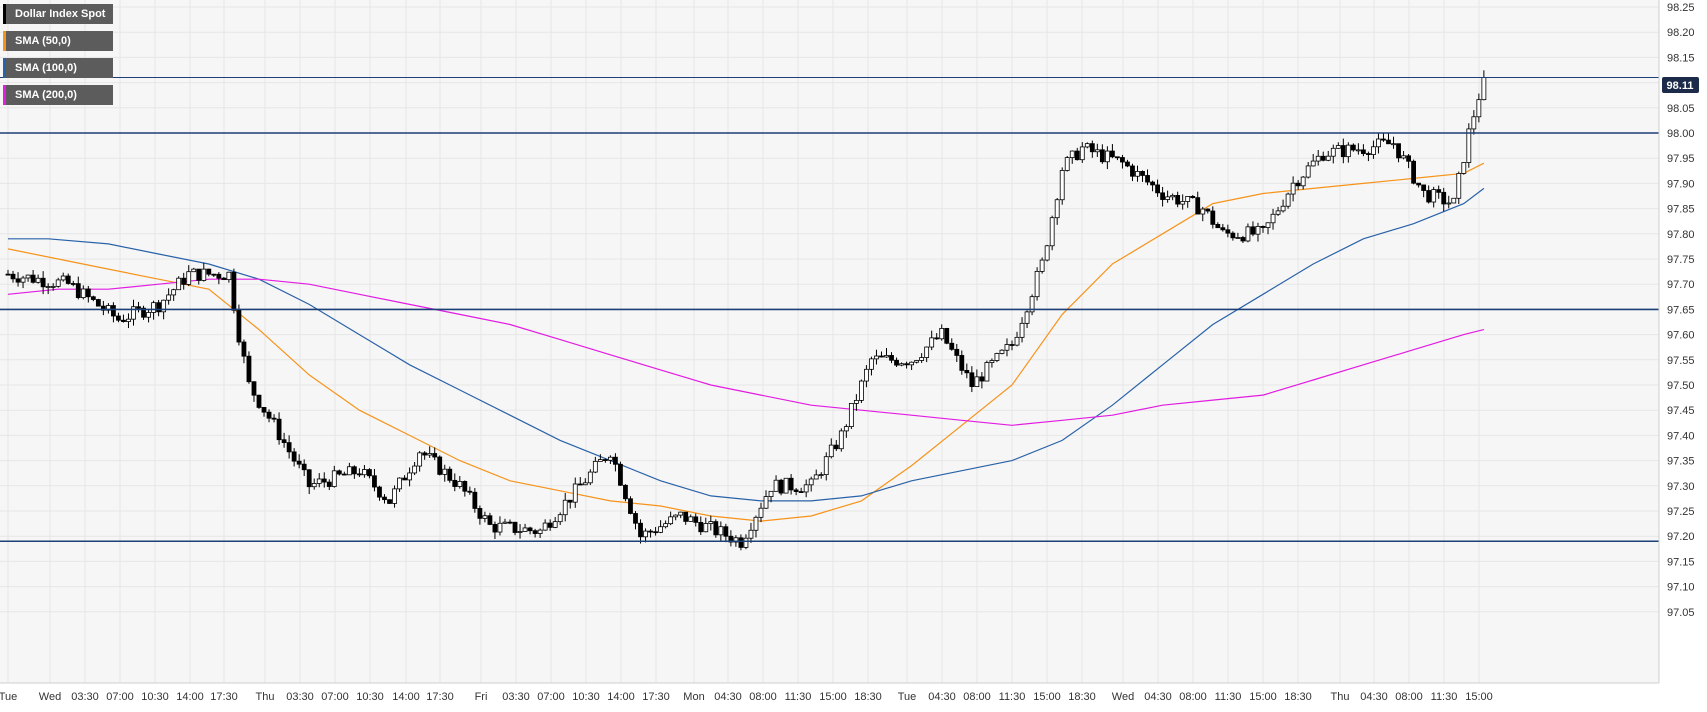  Describe the element at coordinates (58, 95) in the screenshot. I see `legend-item-sma-200: SMA (200,0)` at that location.